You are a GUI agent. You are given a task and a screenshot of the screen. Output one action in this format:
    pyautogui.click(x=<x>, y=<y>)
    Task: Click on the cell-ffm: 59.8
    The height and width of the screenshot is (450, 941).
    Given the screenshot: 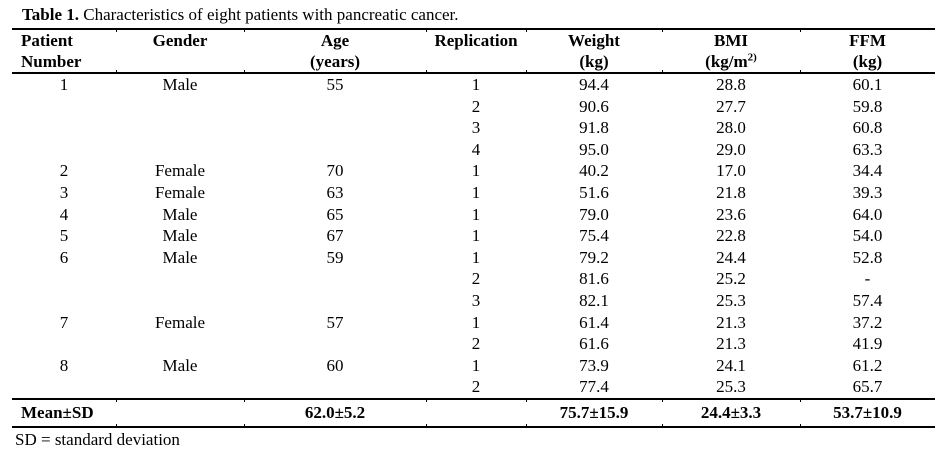 What is the action you would take?
    pyautogui.click(x=867, y=106)
    